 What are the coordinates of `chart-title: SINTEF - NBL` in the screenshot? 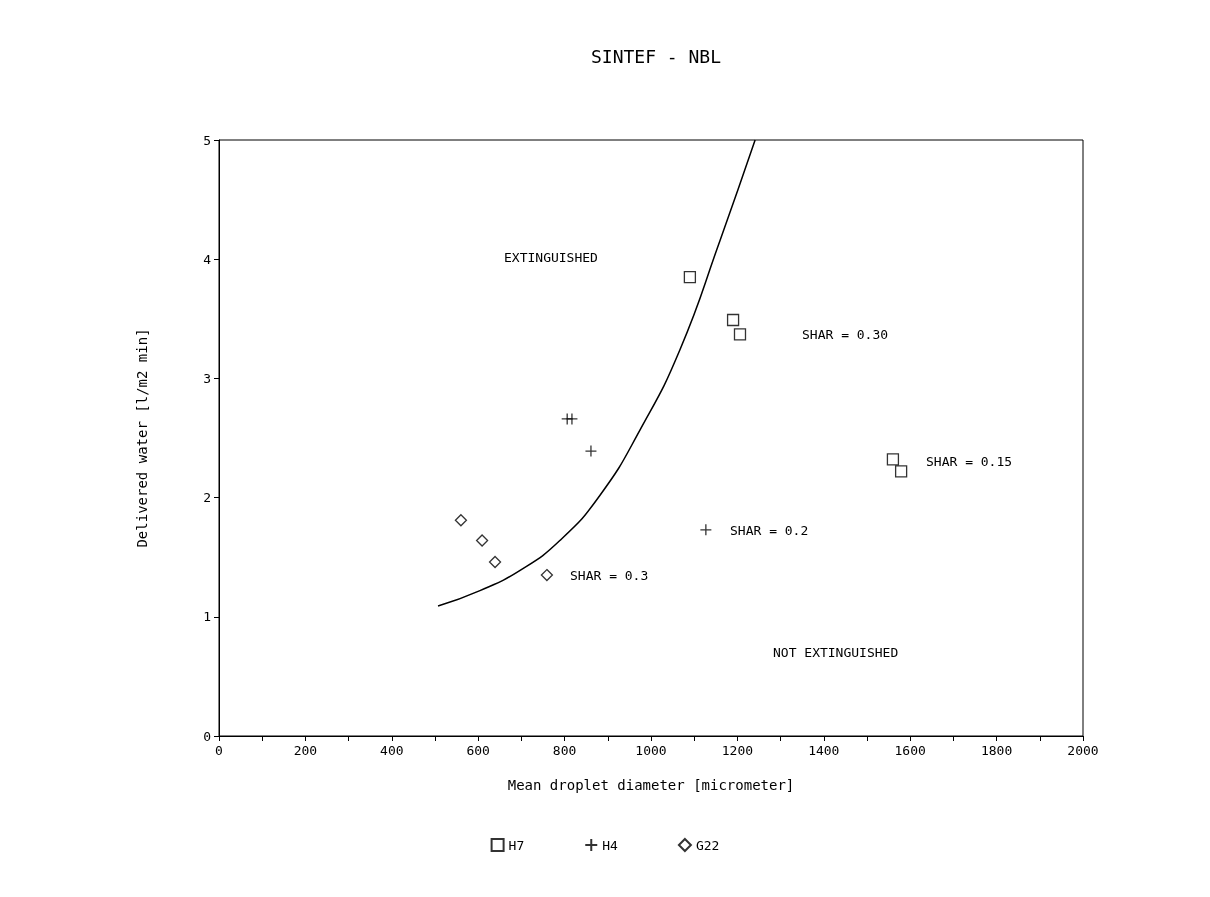 It's located at (656, 56).